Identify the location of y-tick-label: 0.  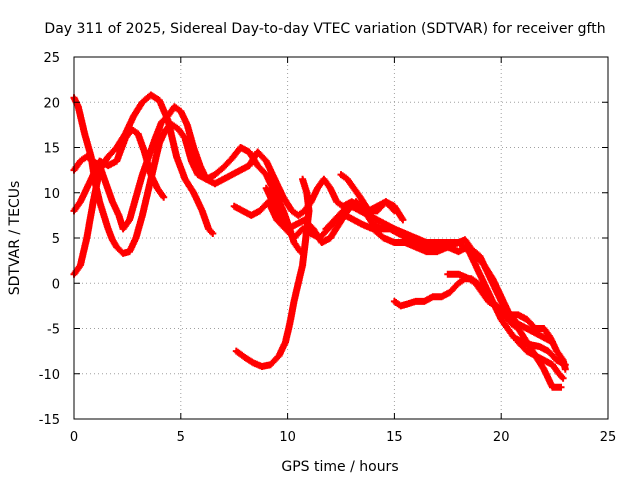
(56, 284).